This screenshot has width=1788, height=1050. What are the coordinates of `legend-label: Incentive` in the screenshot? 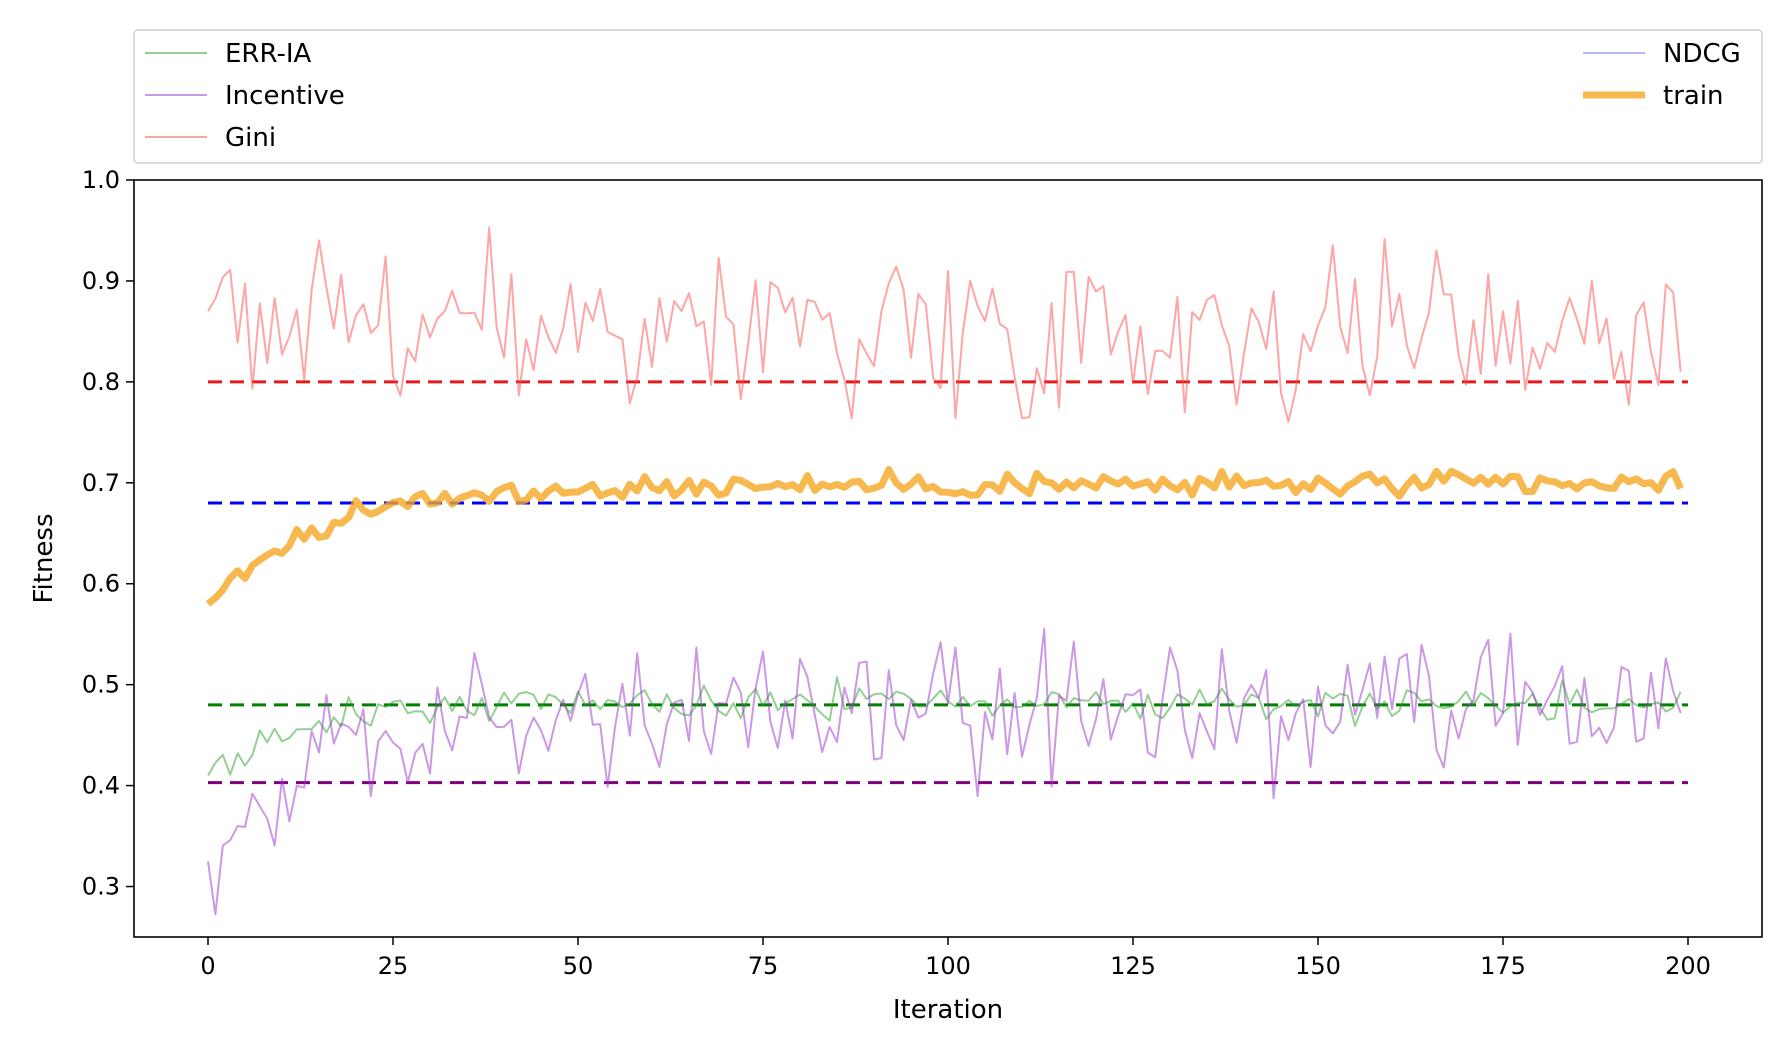 It's located at (285, 96).